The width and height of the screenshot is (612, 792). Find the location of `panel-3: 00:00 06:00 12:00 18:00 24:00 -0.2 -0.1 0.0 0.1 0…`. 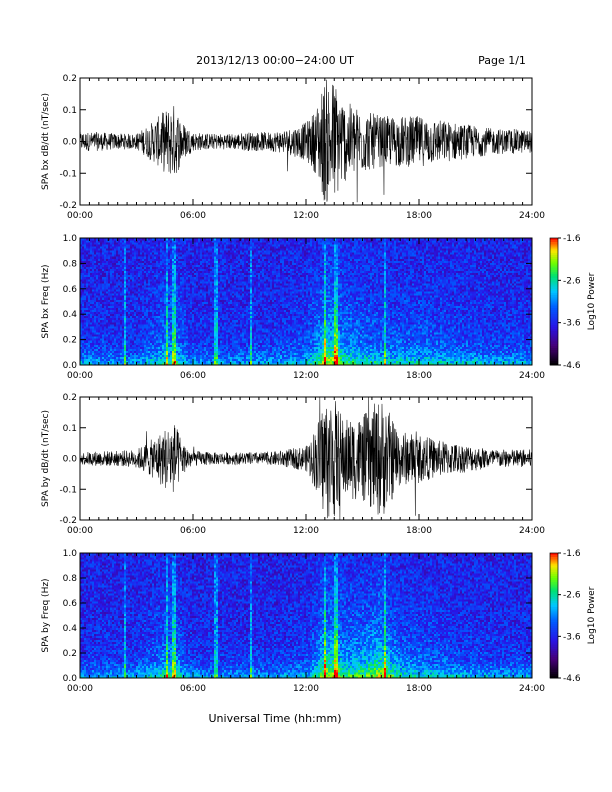

panel-3: 00:00 06:00 12:00 18:00 24:00 -0.2 -0.1 0.0 0.1 0… is located at coordinates (293, 464).